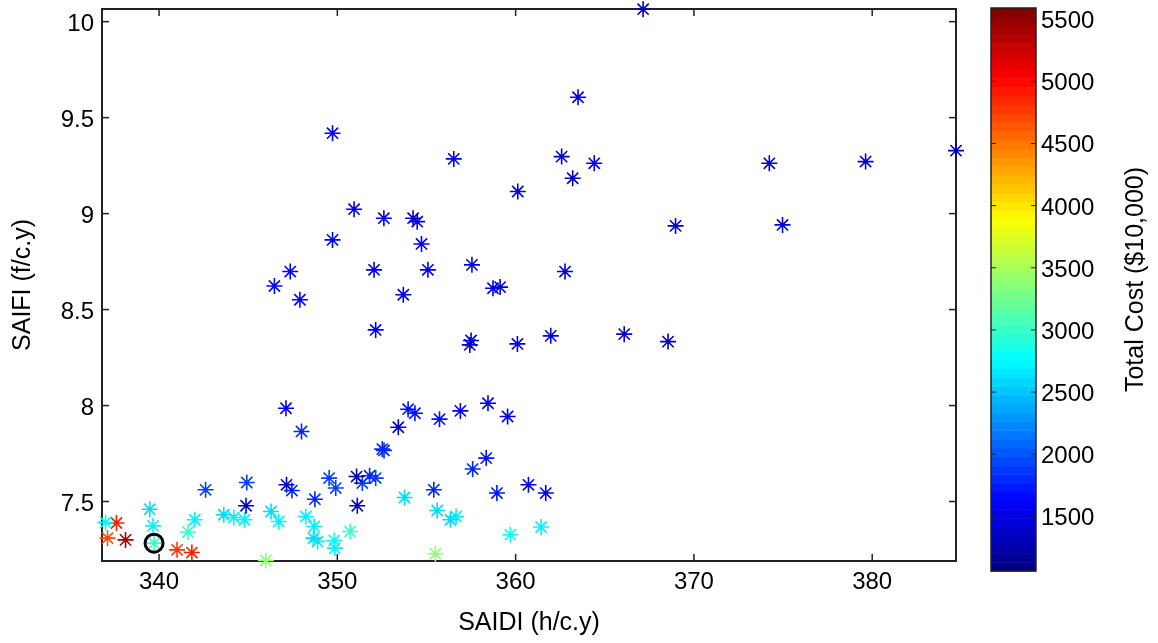 This screenshot has width=1158, height=643. What do you see at coordinates (1134, 279) in the screenshot?
I see `color-bar-title: Total Cost ($10,000)` at bounding box center [1134, 279].